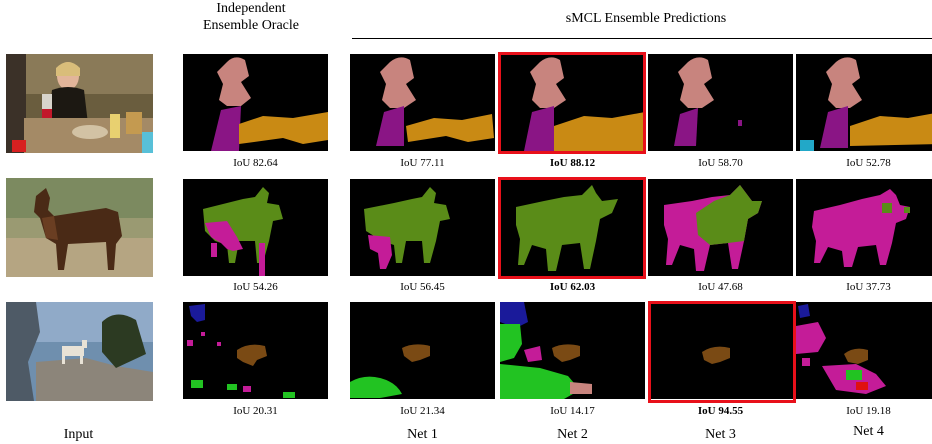  I want to click on column-label-net1: Net 1, so click(422, 434).